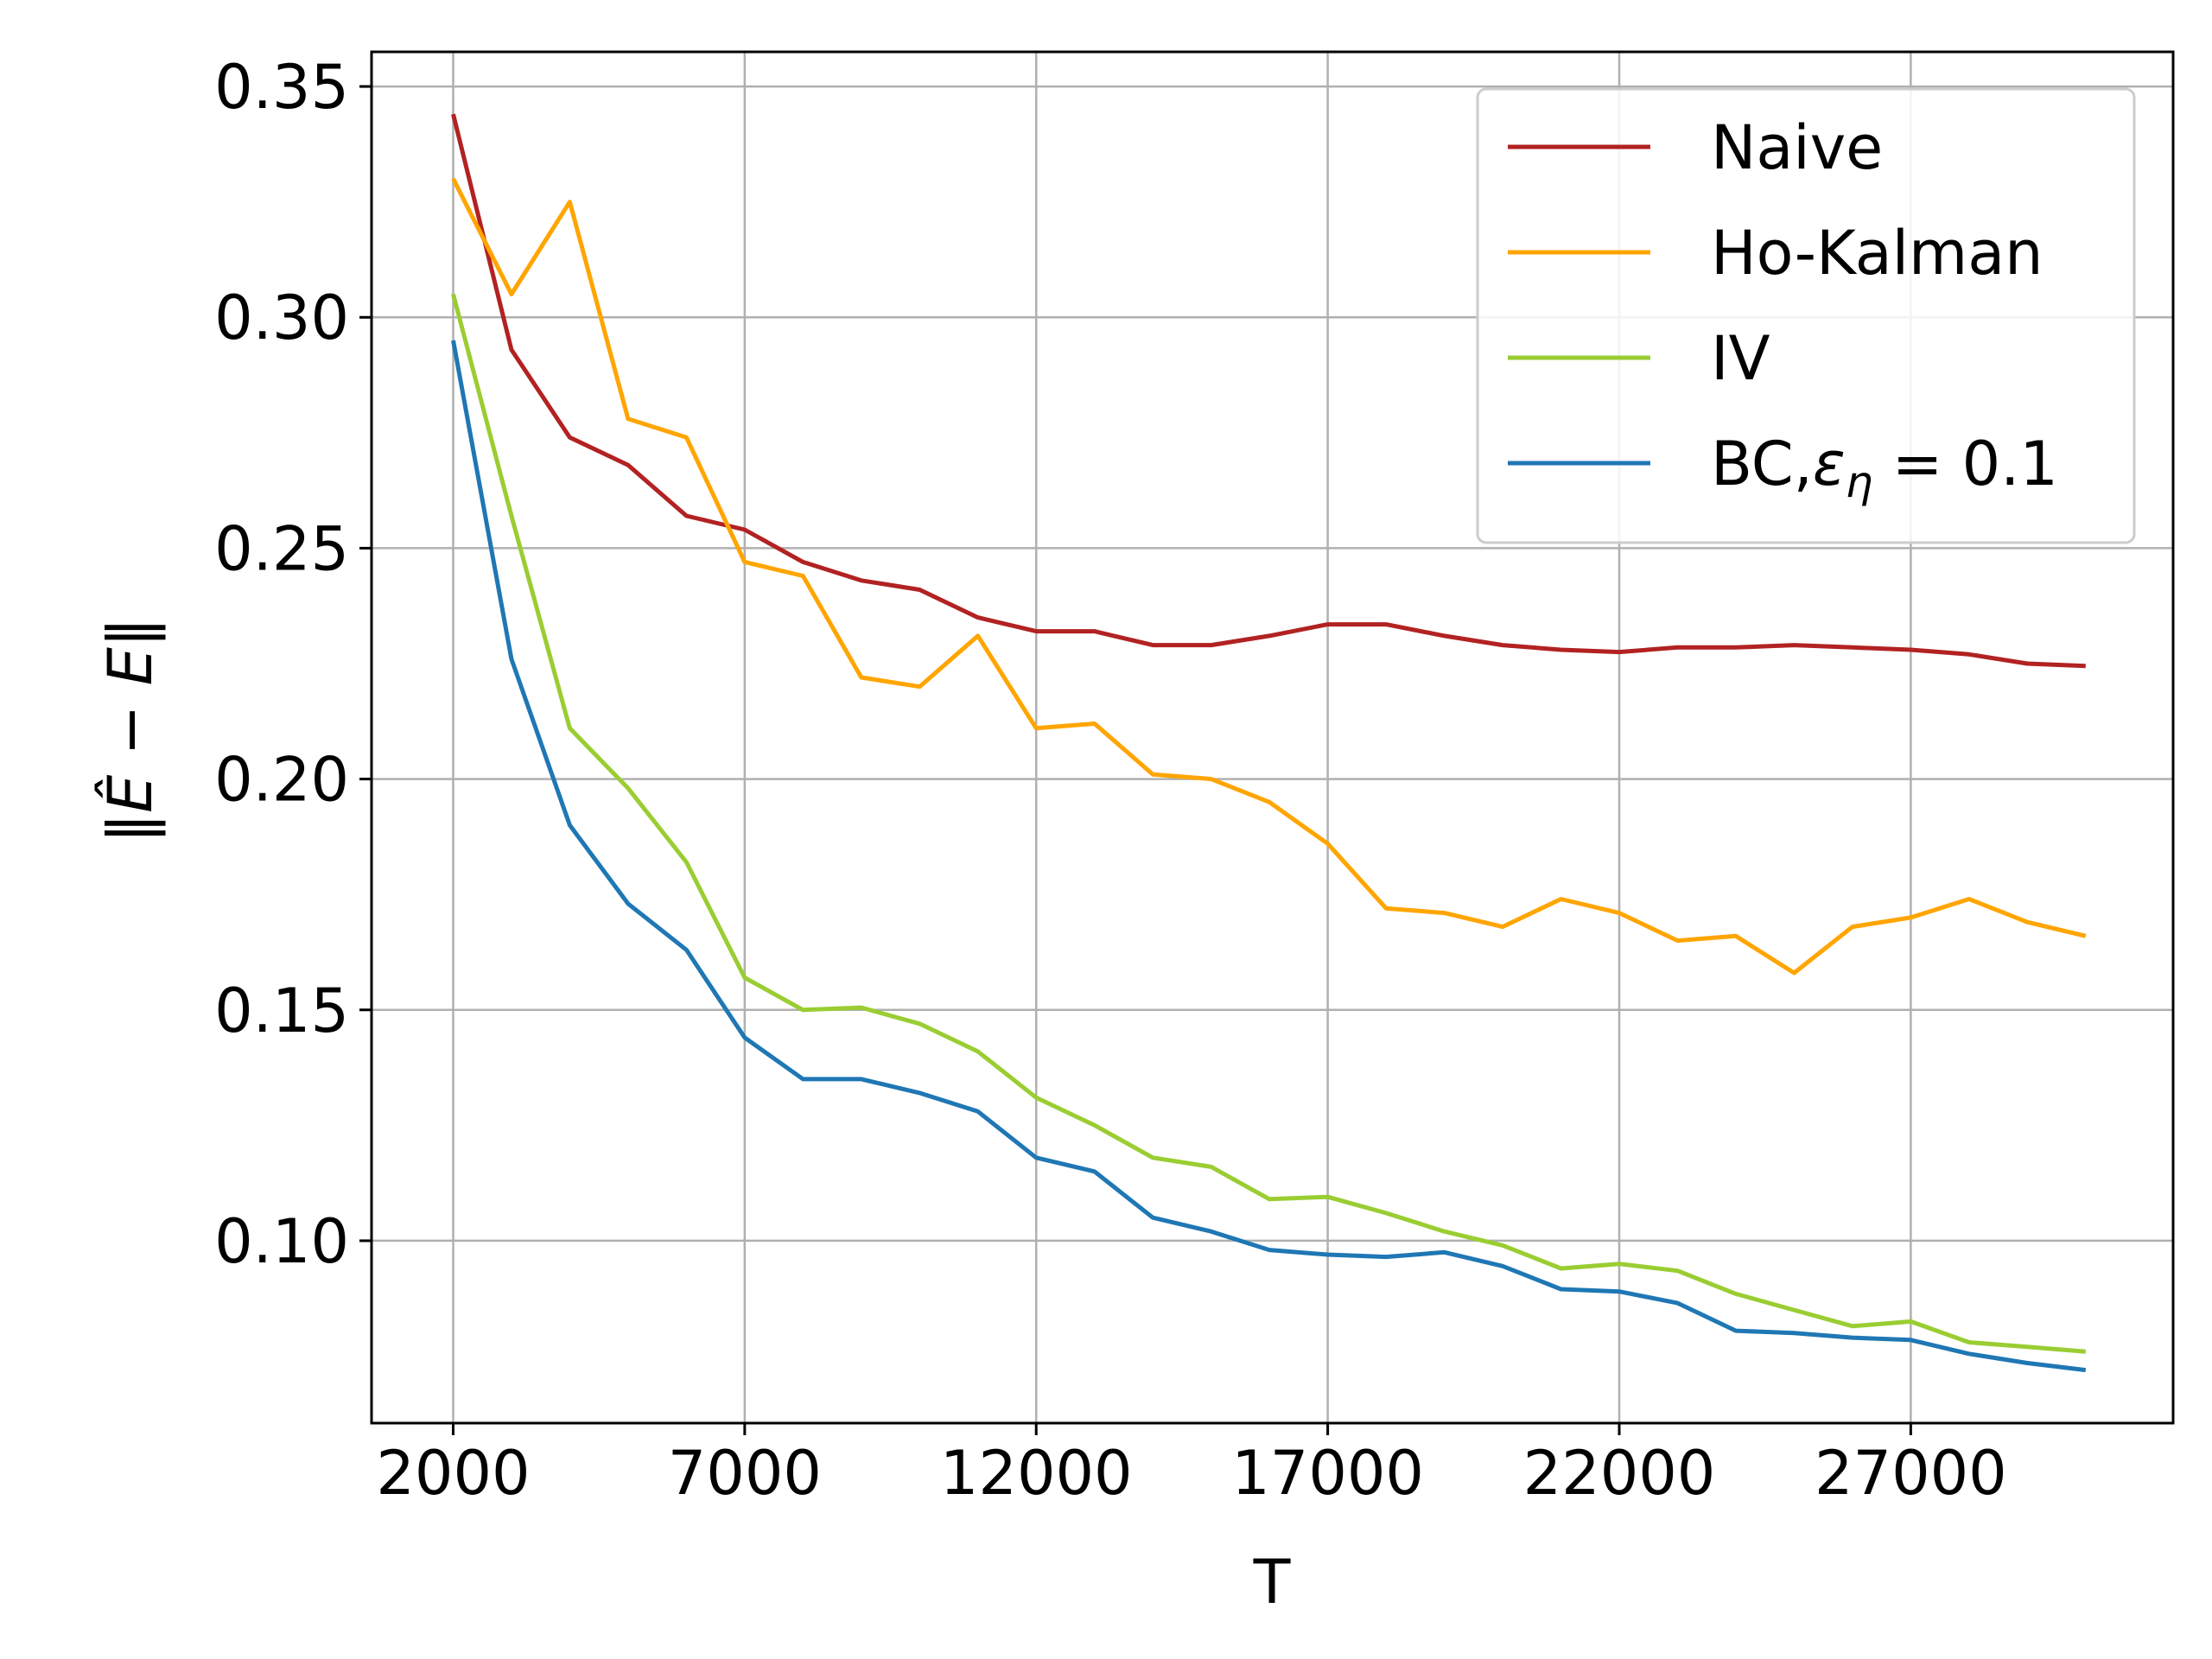 The image size is (2212, 1659). What do you see at coordinates (281, 1241) in the screenshot?
I see `y-tick-label: 0.10` at bounding box center [281, 1241].